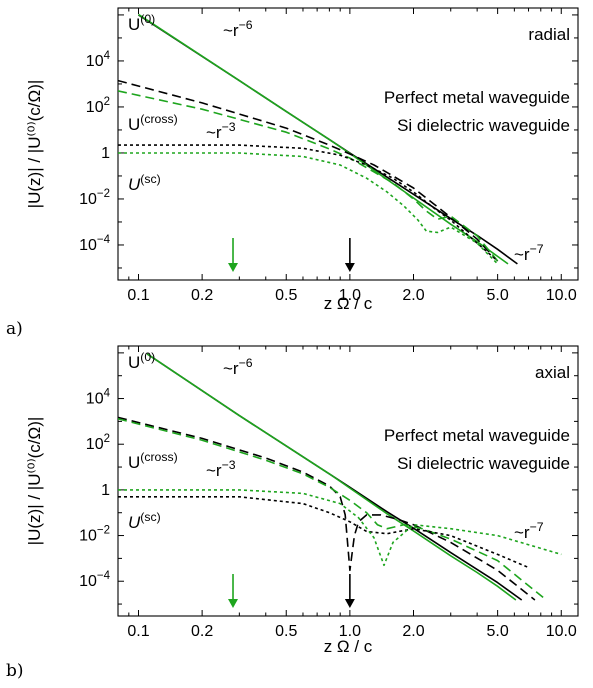 Image resolution: width=593 pixels, height=688 pixels. Describe the element at coordinates (15, 671) in the screenshot. I see `panel-label: b)` at that location.